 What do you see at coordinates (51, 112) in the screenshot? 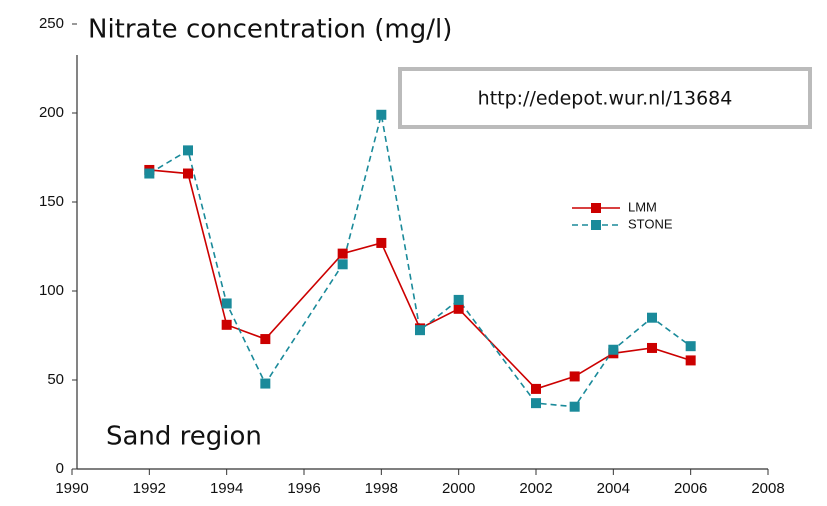
I see `y-tick-label: 200` at bounding box center [51, 112].